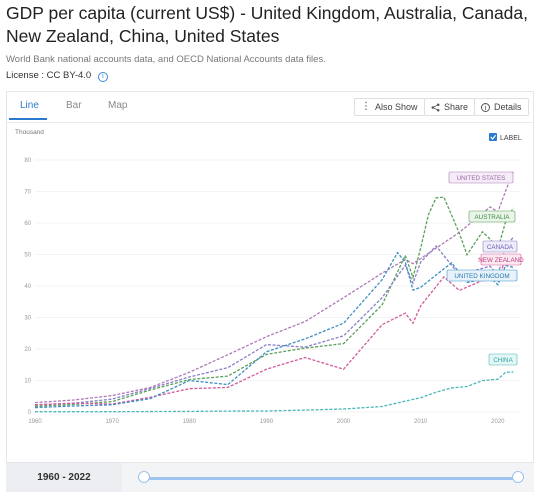 The width and height of the screenshot is (540, 492). I want to click on tab-line: Line, so click(29, 105).